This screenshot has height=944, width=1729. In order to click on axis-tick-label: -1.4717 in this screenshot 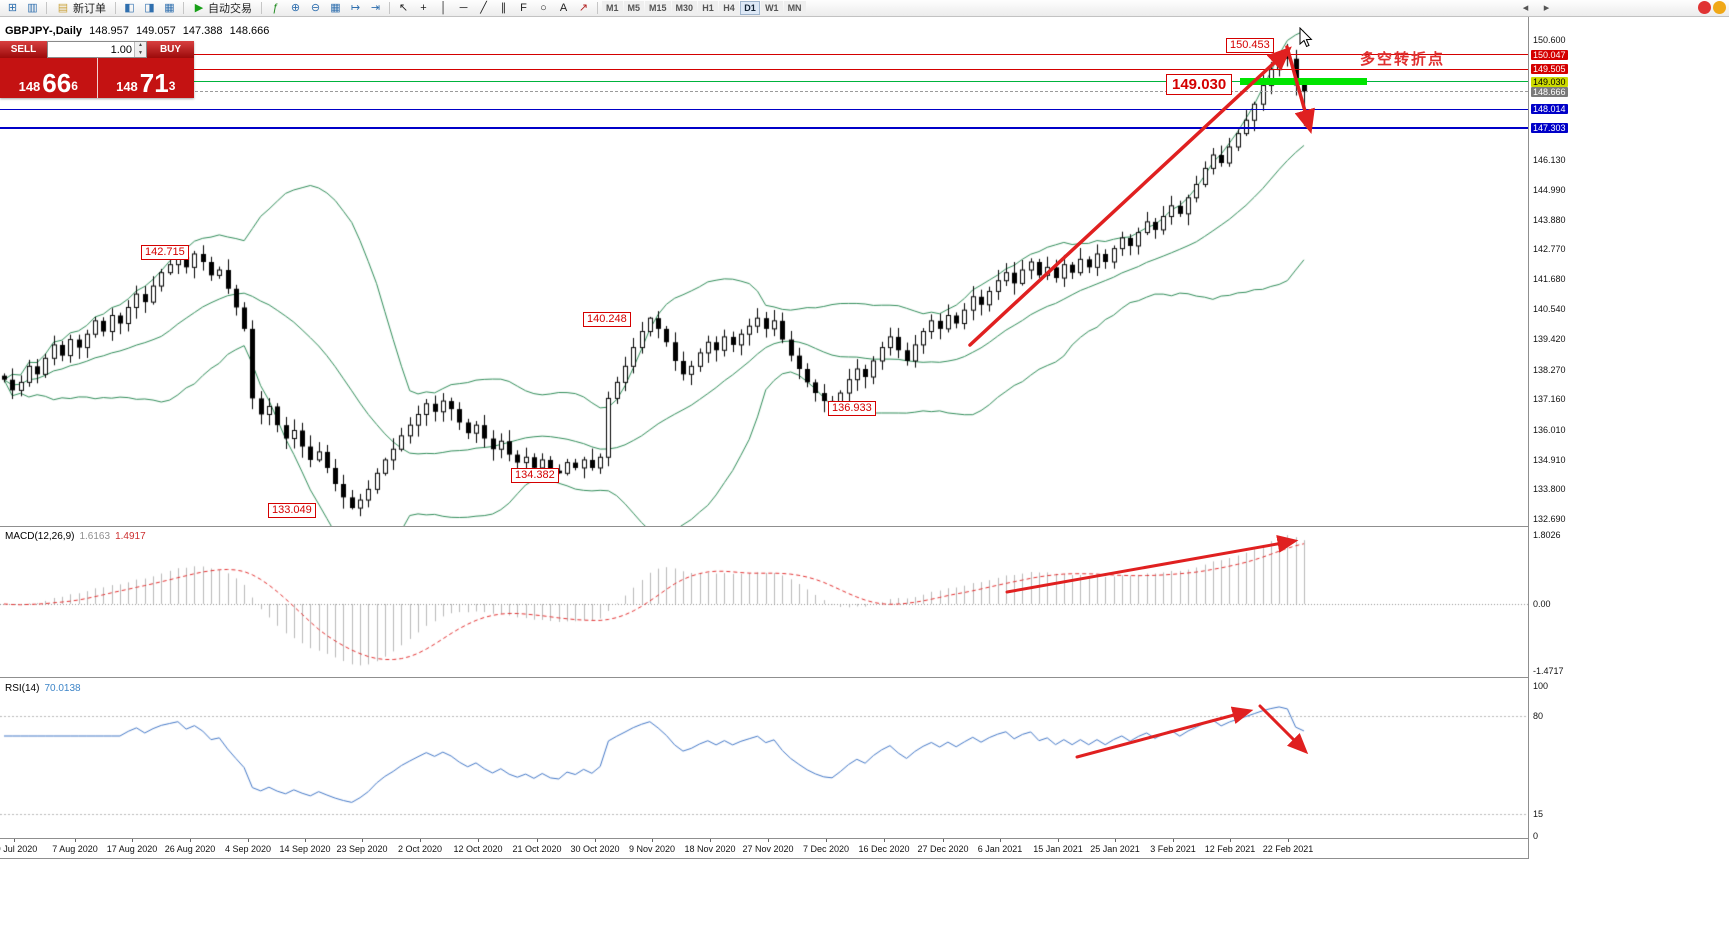, I will do `click(1548, 671)`.